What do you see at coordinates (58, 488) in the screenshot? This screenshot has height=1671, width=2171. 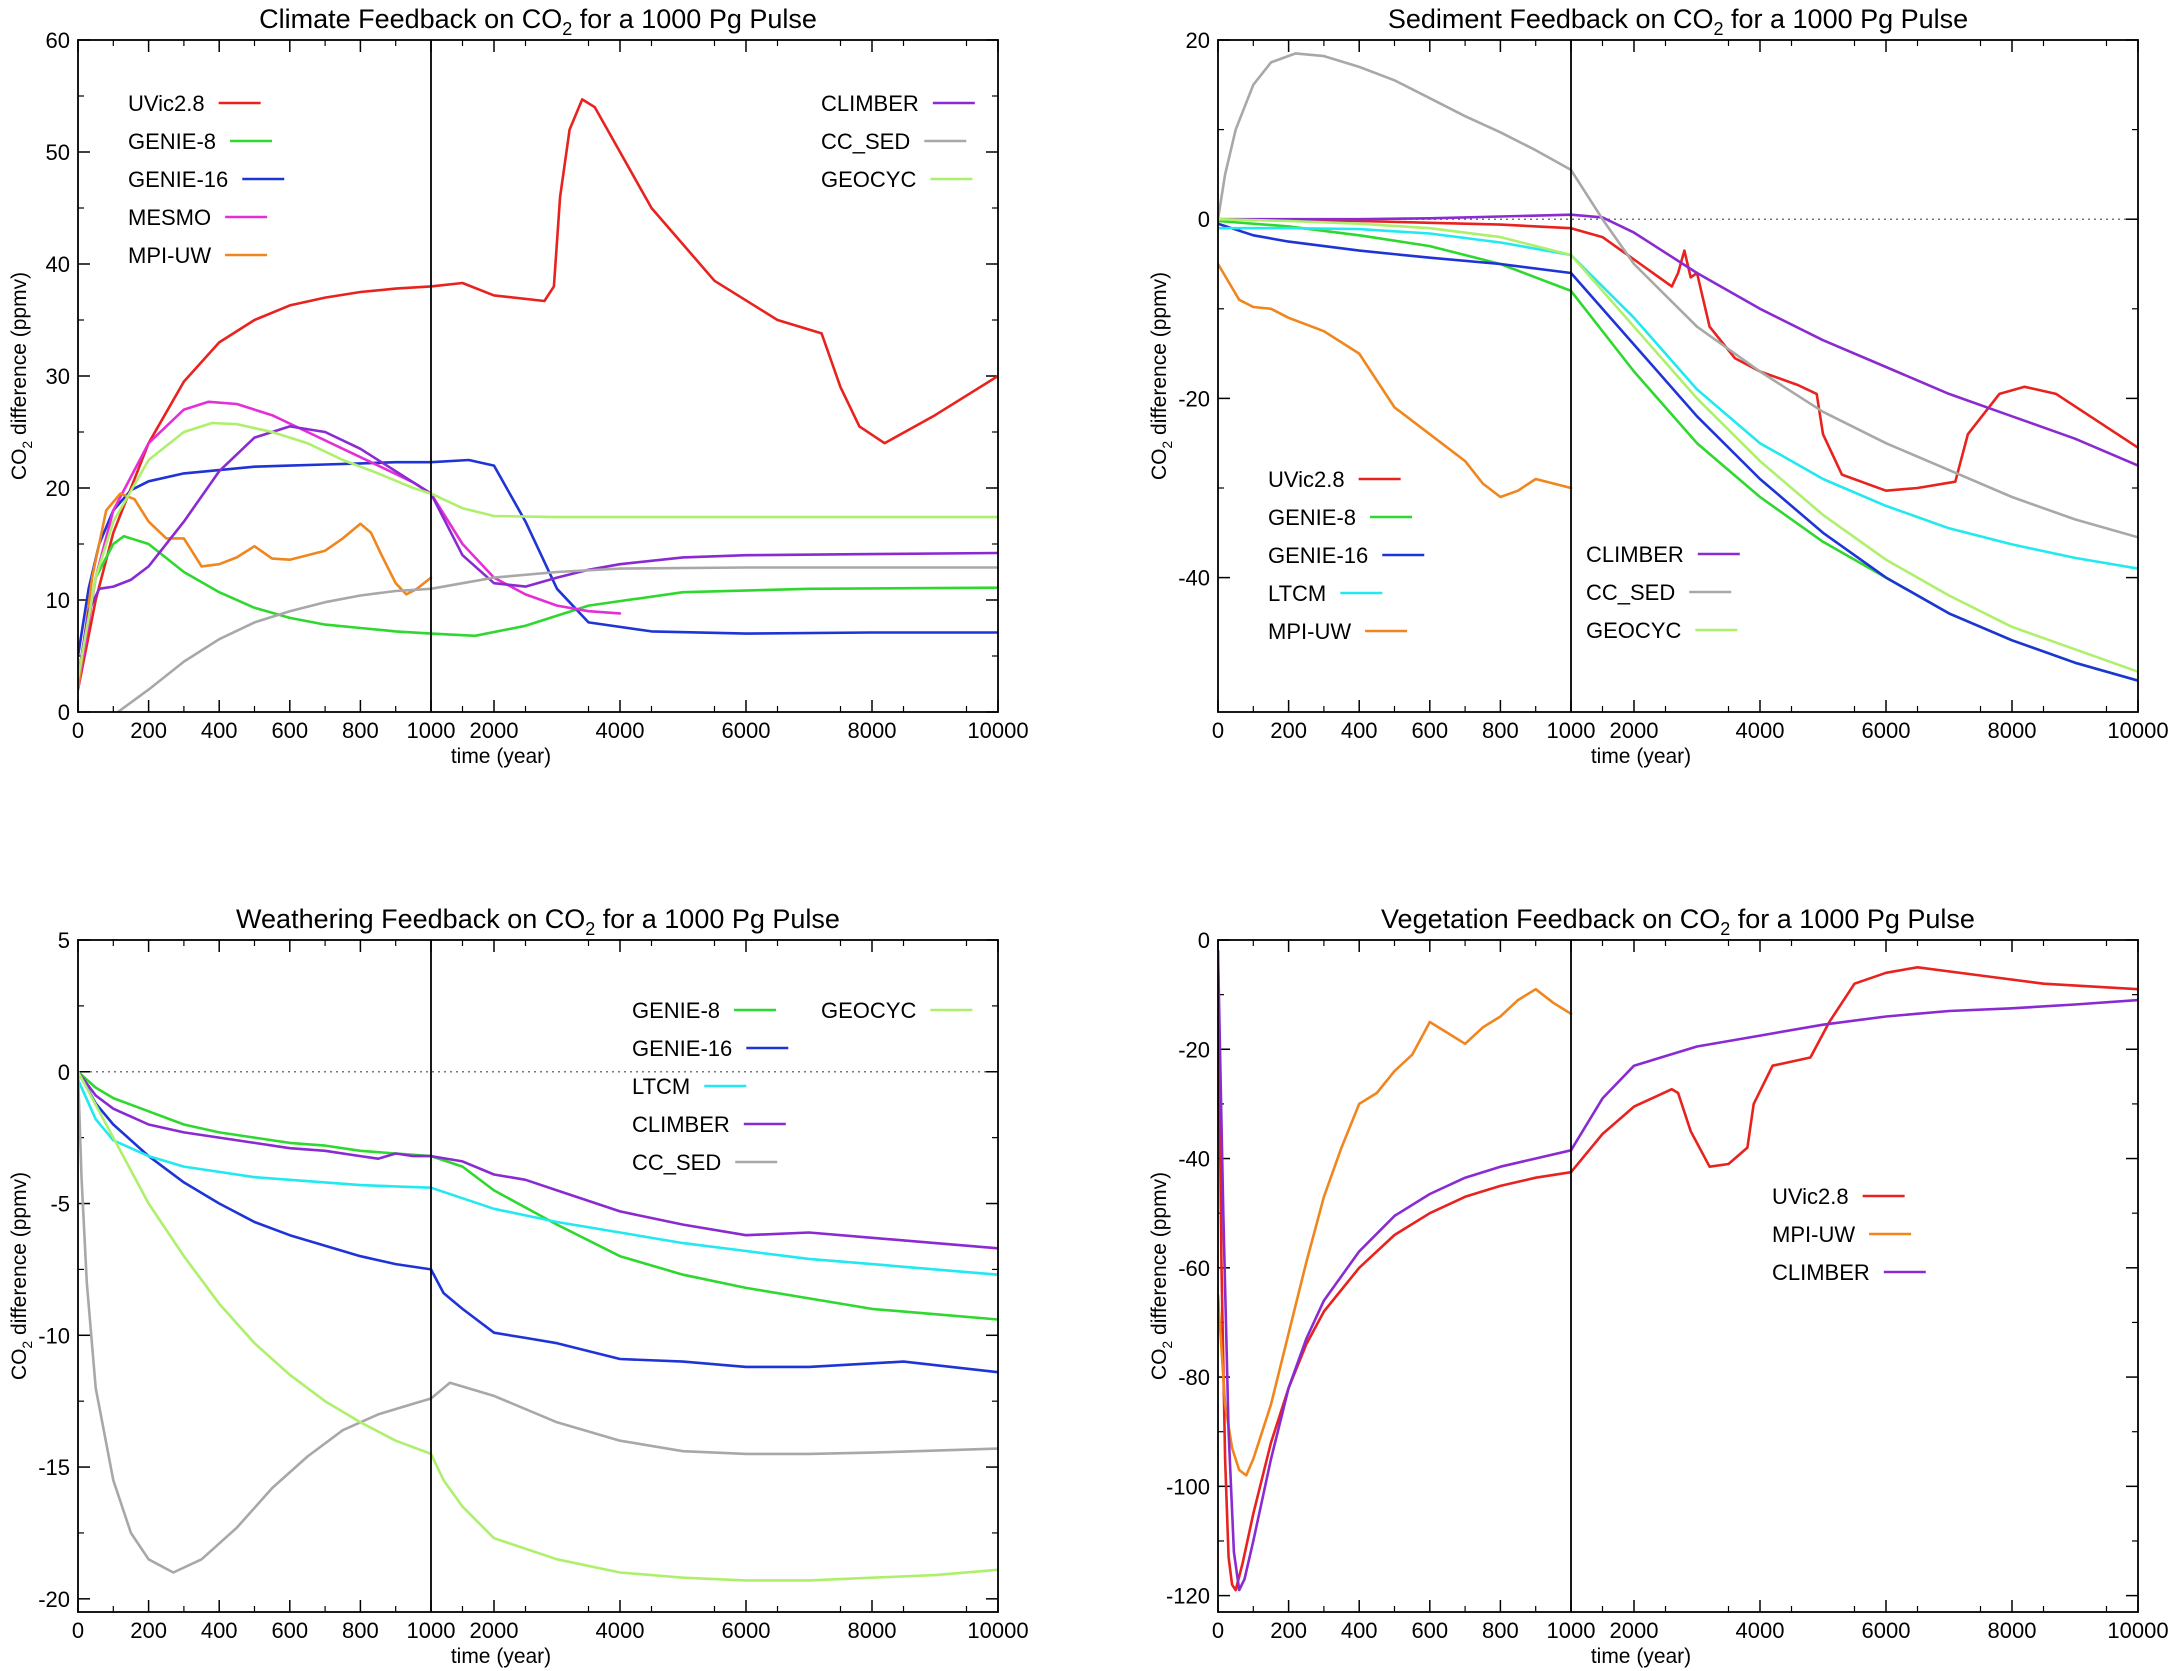 I see `y-tick-label: 20` at bounding box center [58, 488].